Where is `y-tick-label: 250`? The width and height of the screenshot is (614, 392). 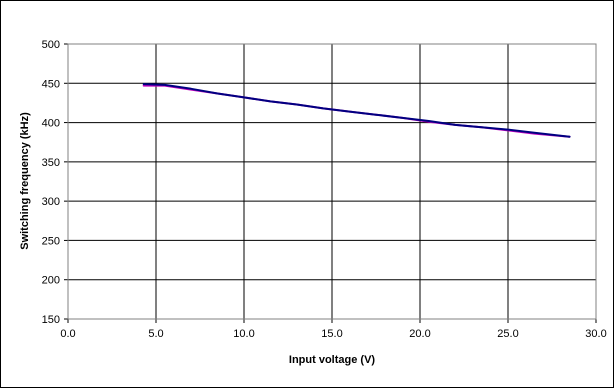 y-tick-label: 250 is located at coordinates (51, 241).